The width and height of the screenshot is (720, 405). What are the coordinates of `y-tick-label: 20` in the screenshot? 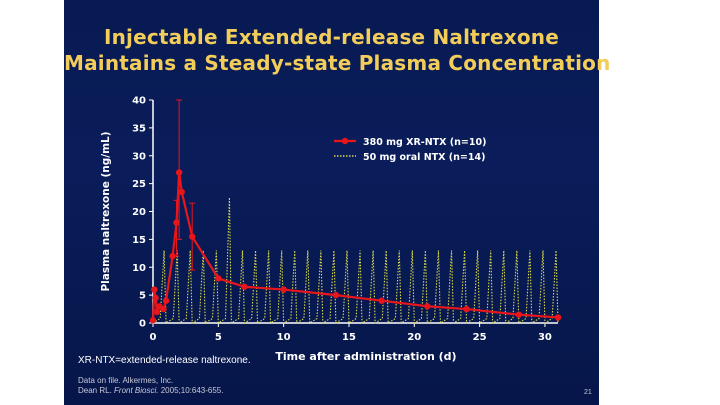 It's located at (139, 212).